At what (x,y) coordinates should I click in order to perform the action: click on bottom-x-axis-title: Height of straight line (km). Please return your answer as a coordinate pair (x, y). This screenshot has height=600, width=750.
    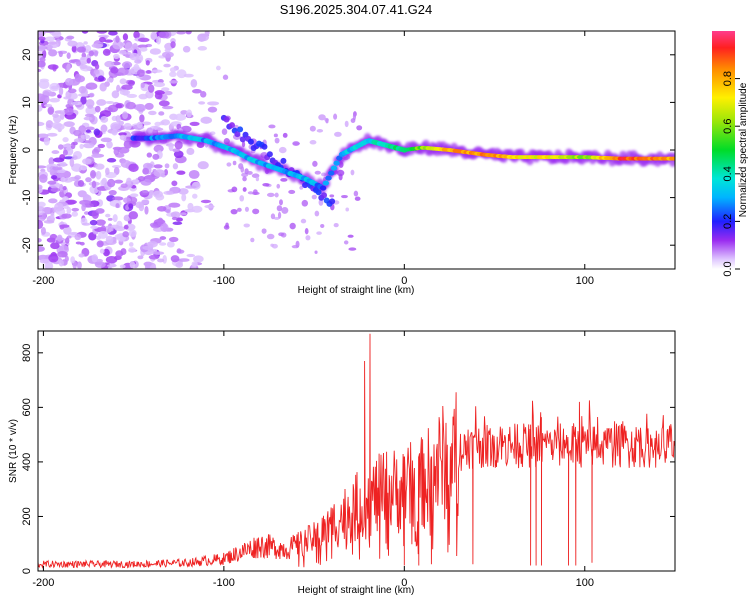
    Looking at the image, I should click on (356, 590).